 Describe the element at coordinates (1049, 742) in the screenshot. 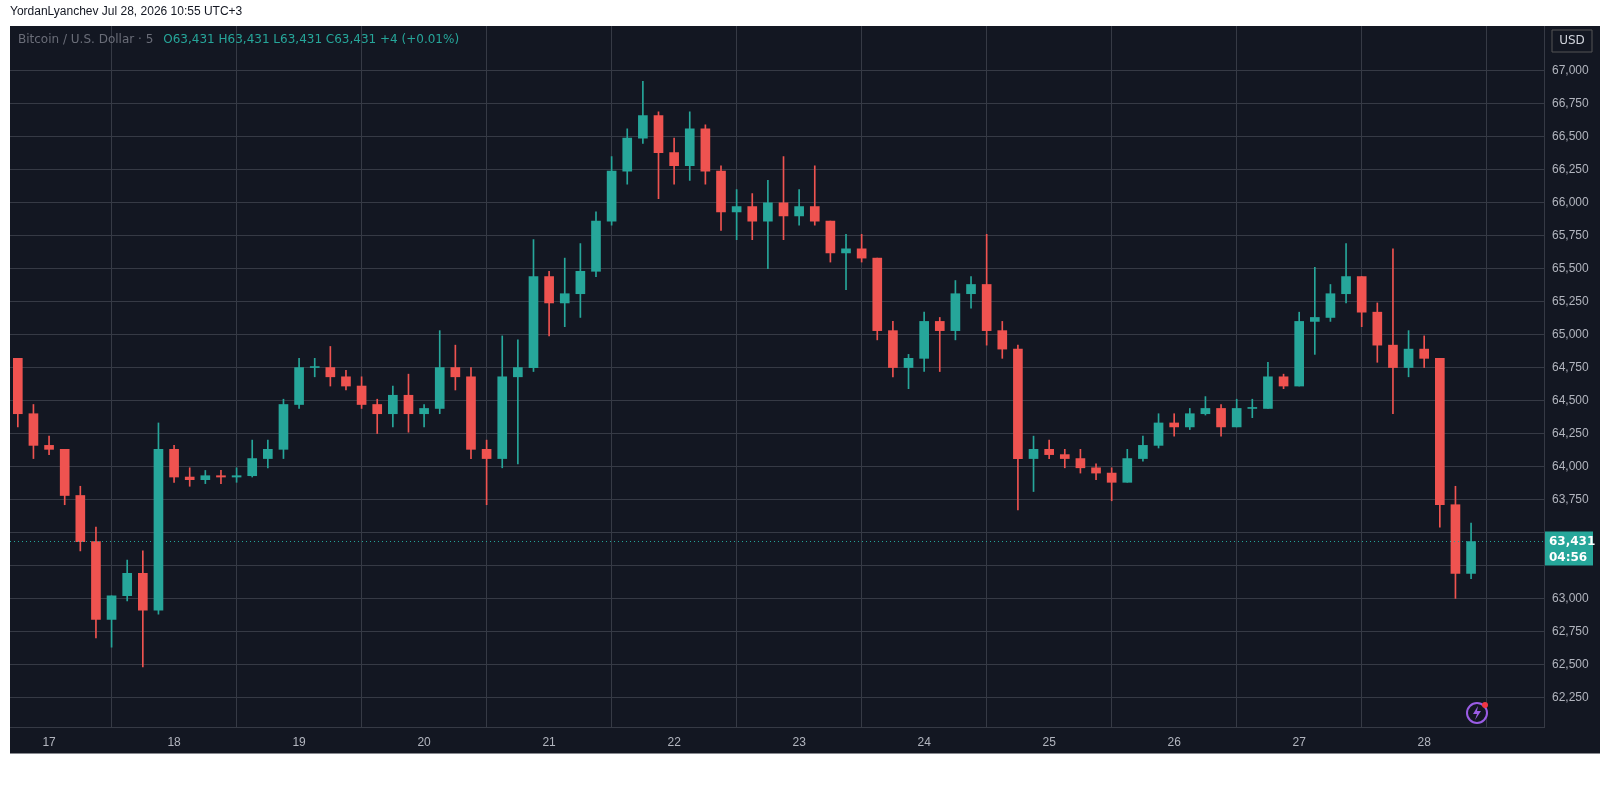

I see `x-tick-label: 25` at that location.